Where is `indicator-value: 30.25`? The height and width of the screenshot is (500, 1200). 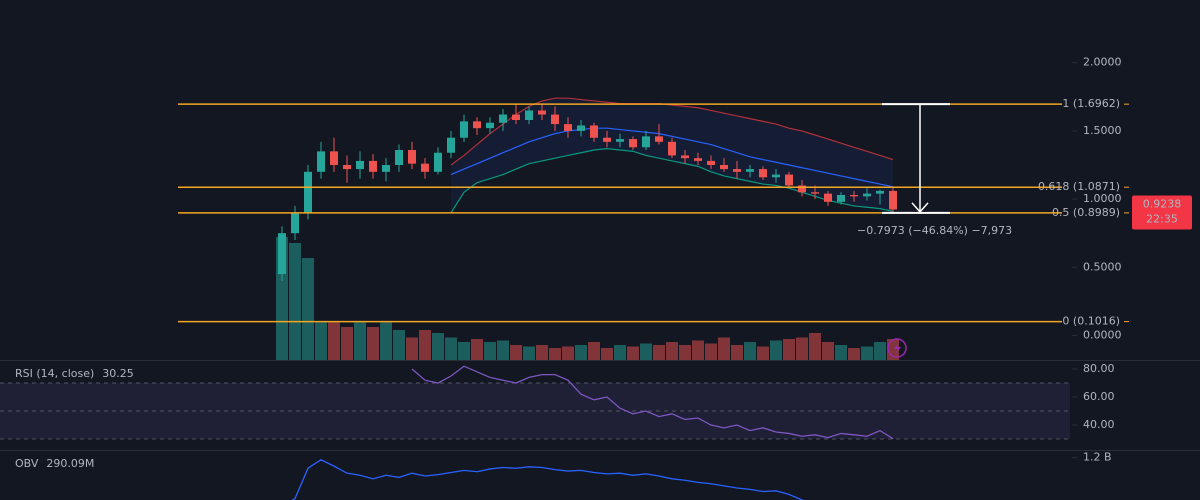
indicator-value: 30.25 is located at coordinates (118, 373).